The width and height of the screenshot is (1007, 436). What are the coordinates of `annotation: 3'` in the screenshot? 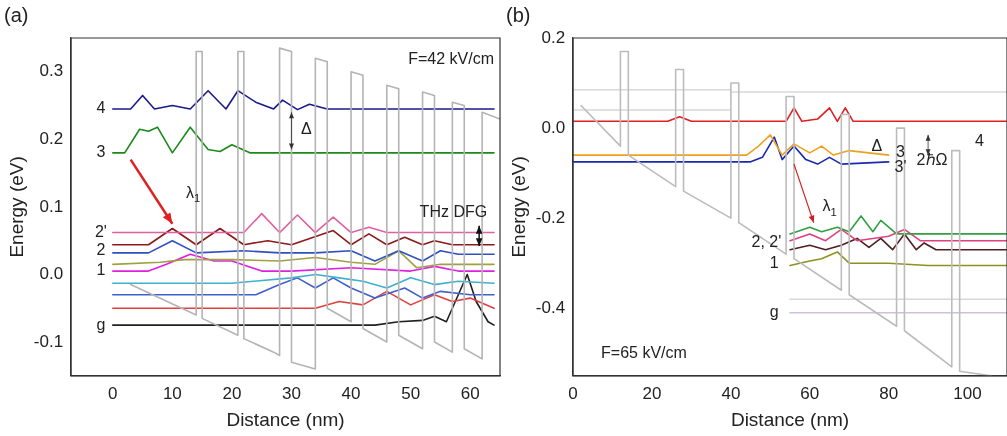 It's located at (900, 167).